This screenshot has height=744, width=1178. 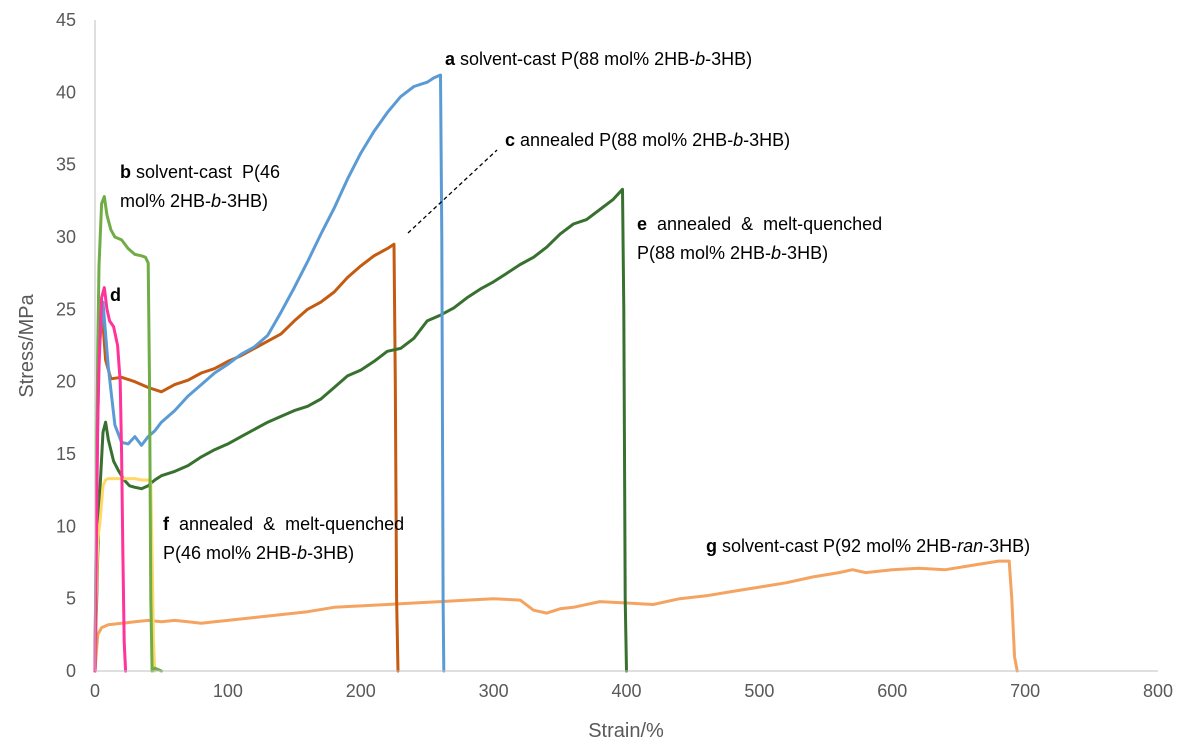 I want to click on x-axis-title: Strain/%, so click(x=626, y=731).